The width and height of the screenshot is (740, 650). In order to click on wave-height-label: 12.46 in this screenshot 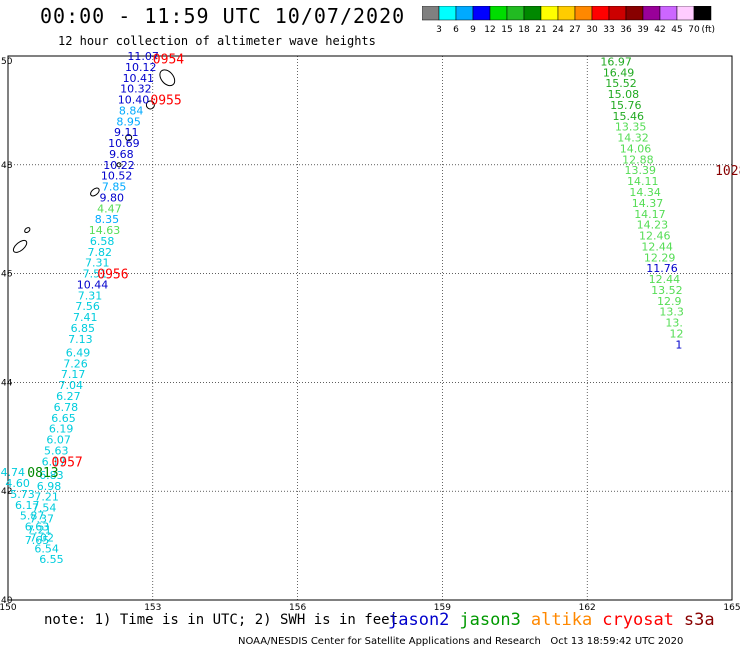, I will do `click(655, 236)`.